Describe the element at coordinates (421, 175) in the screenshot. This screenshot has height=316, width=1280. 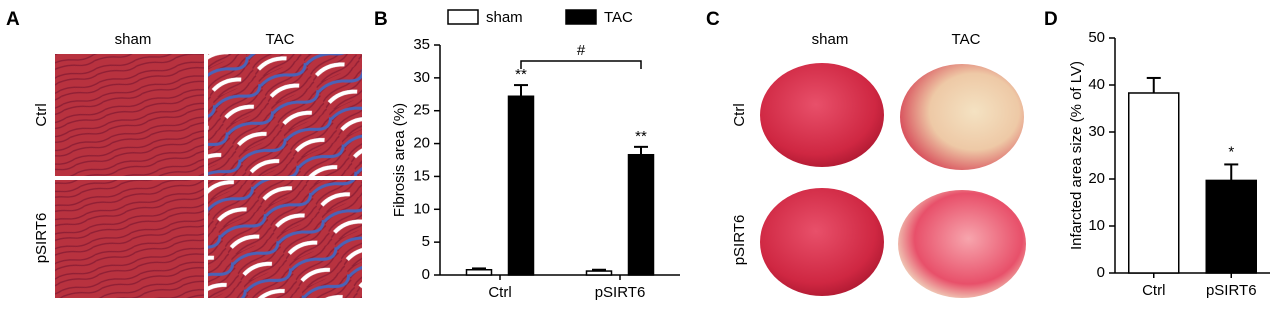
I see `y-tick-label: 15` at that location.